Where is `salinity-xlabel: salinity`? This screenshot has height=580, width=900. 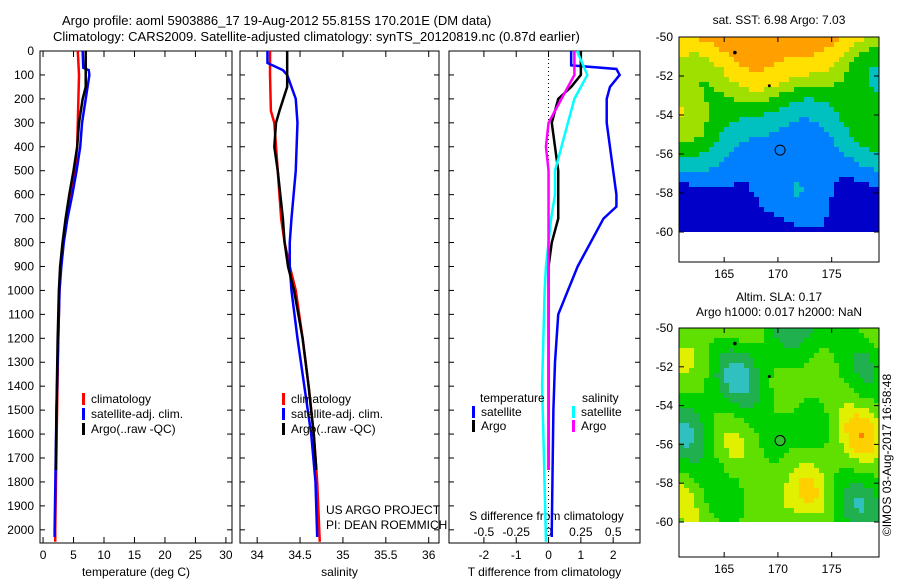 salinity-xlabel: salinity is located at coordinates (339, 572).